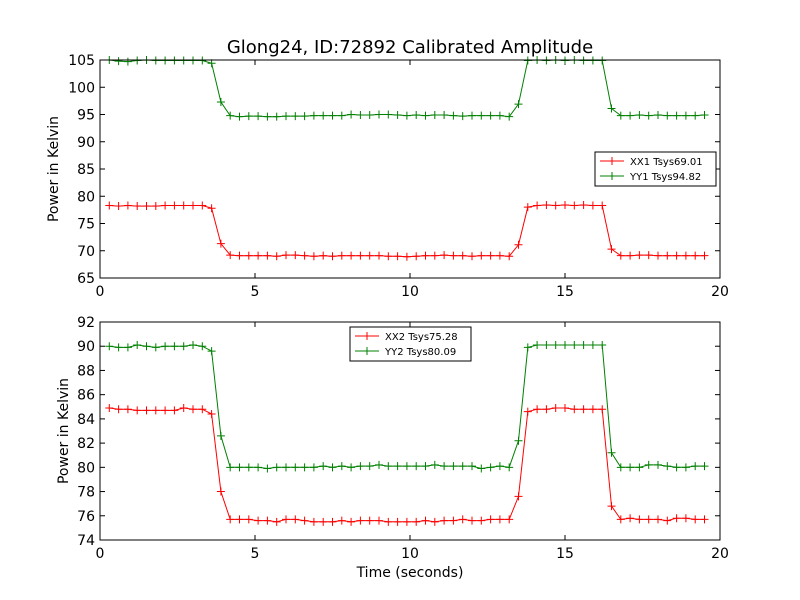  I want to click on top-x-tick-label: 15, so click(565, 292).